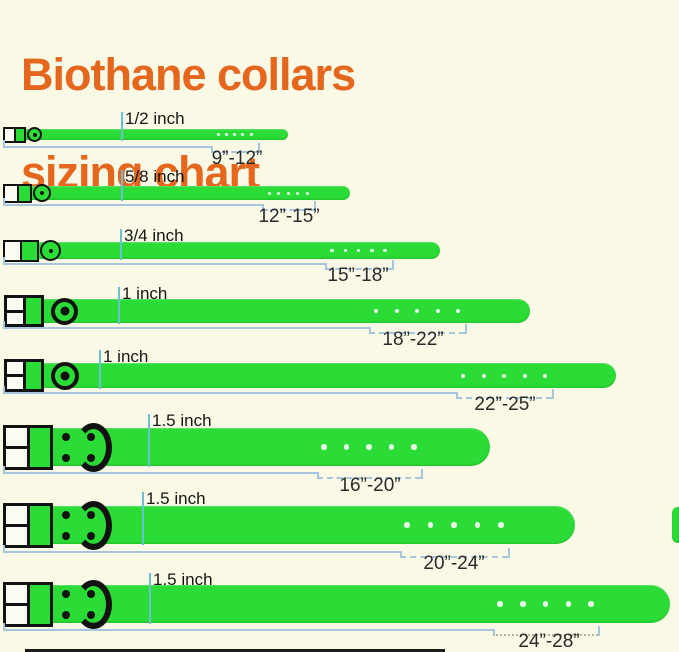 Image resolution: width=679 pixels, height=652 pixels. I want to click on size-range-label: 9”-12”, so click(237, 158).